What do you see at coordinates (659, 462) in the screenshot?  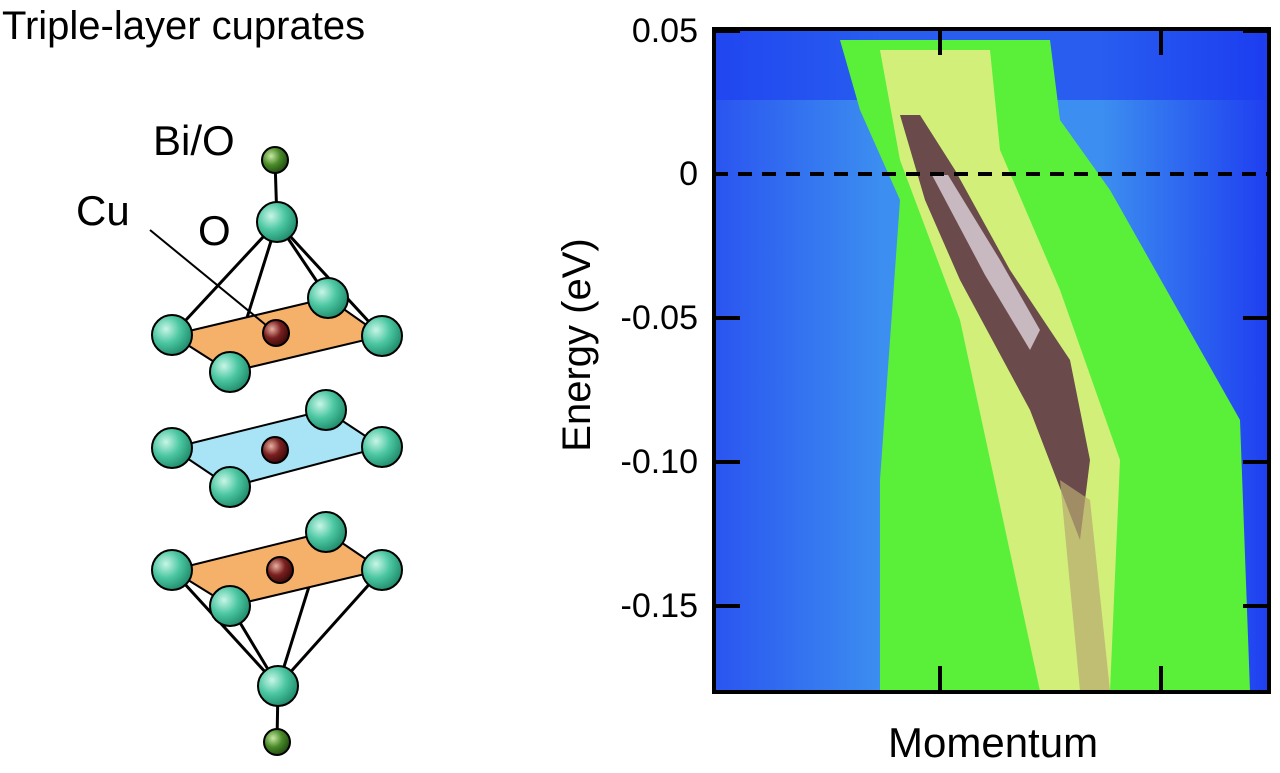 I see `y-tick-label: -0.10` at bounding box center [659, 462].